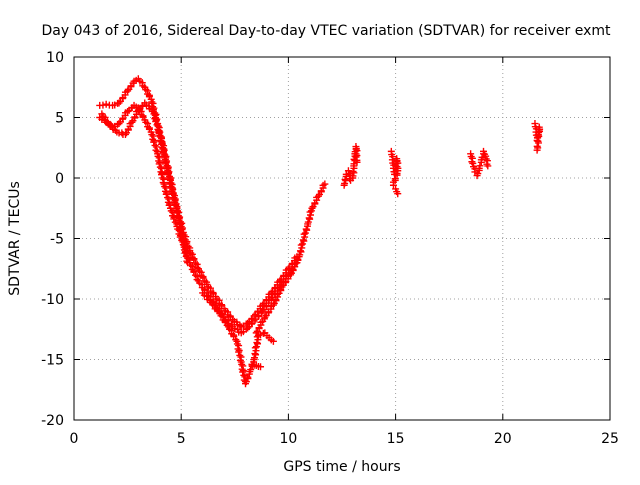  I want to click on y-tick-label: 0, so click(59, 179).